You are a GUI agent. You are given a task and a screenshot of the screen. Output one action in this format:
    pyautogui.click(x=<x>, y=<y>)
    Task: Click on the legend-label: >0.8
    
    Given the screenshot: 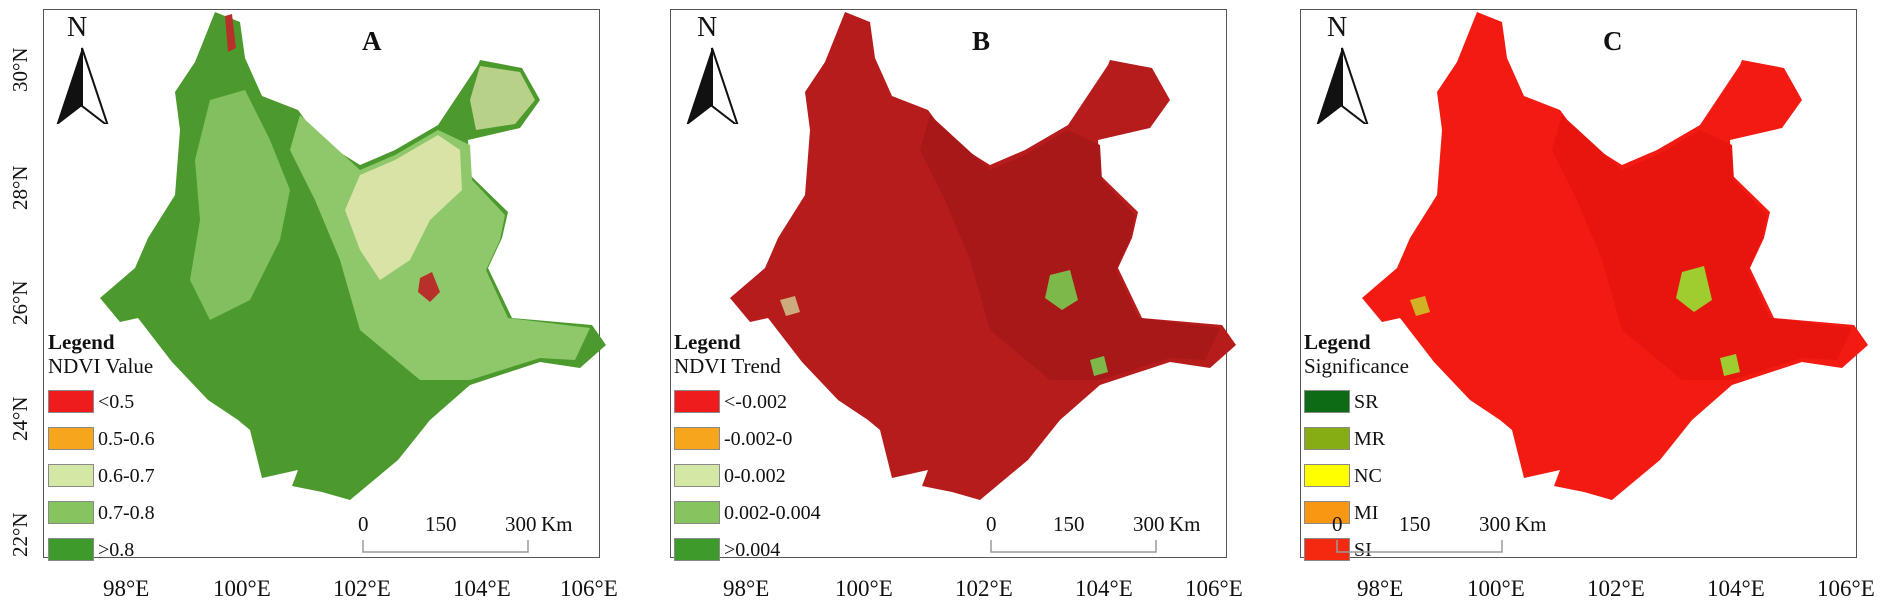 What is the action you would take?
    pyautogui.click(x=116, y=549)
    